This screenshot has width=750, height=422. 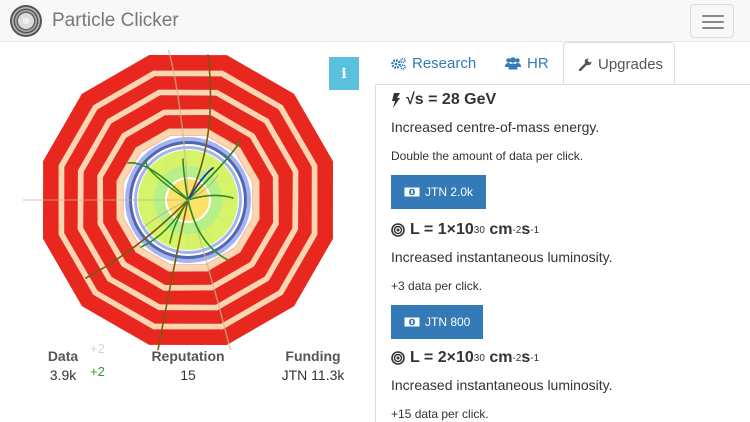 I want to click on tab-hr-label: HR, so click(x=538, y=63).